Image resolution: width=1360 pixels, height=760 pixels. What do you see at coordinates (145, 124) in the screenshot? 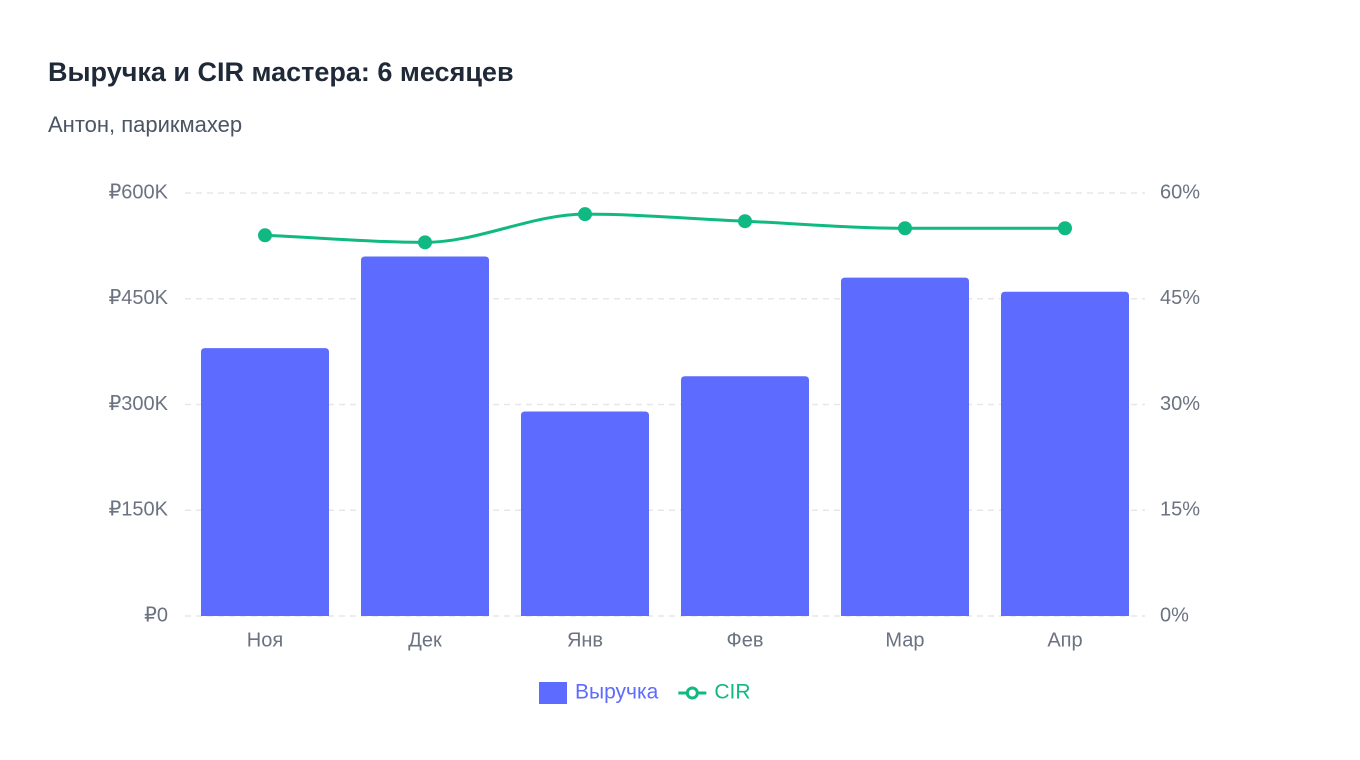
I see `chart-subtitle: Антон, парикмахер` at bounding box center [145, 124].